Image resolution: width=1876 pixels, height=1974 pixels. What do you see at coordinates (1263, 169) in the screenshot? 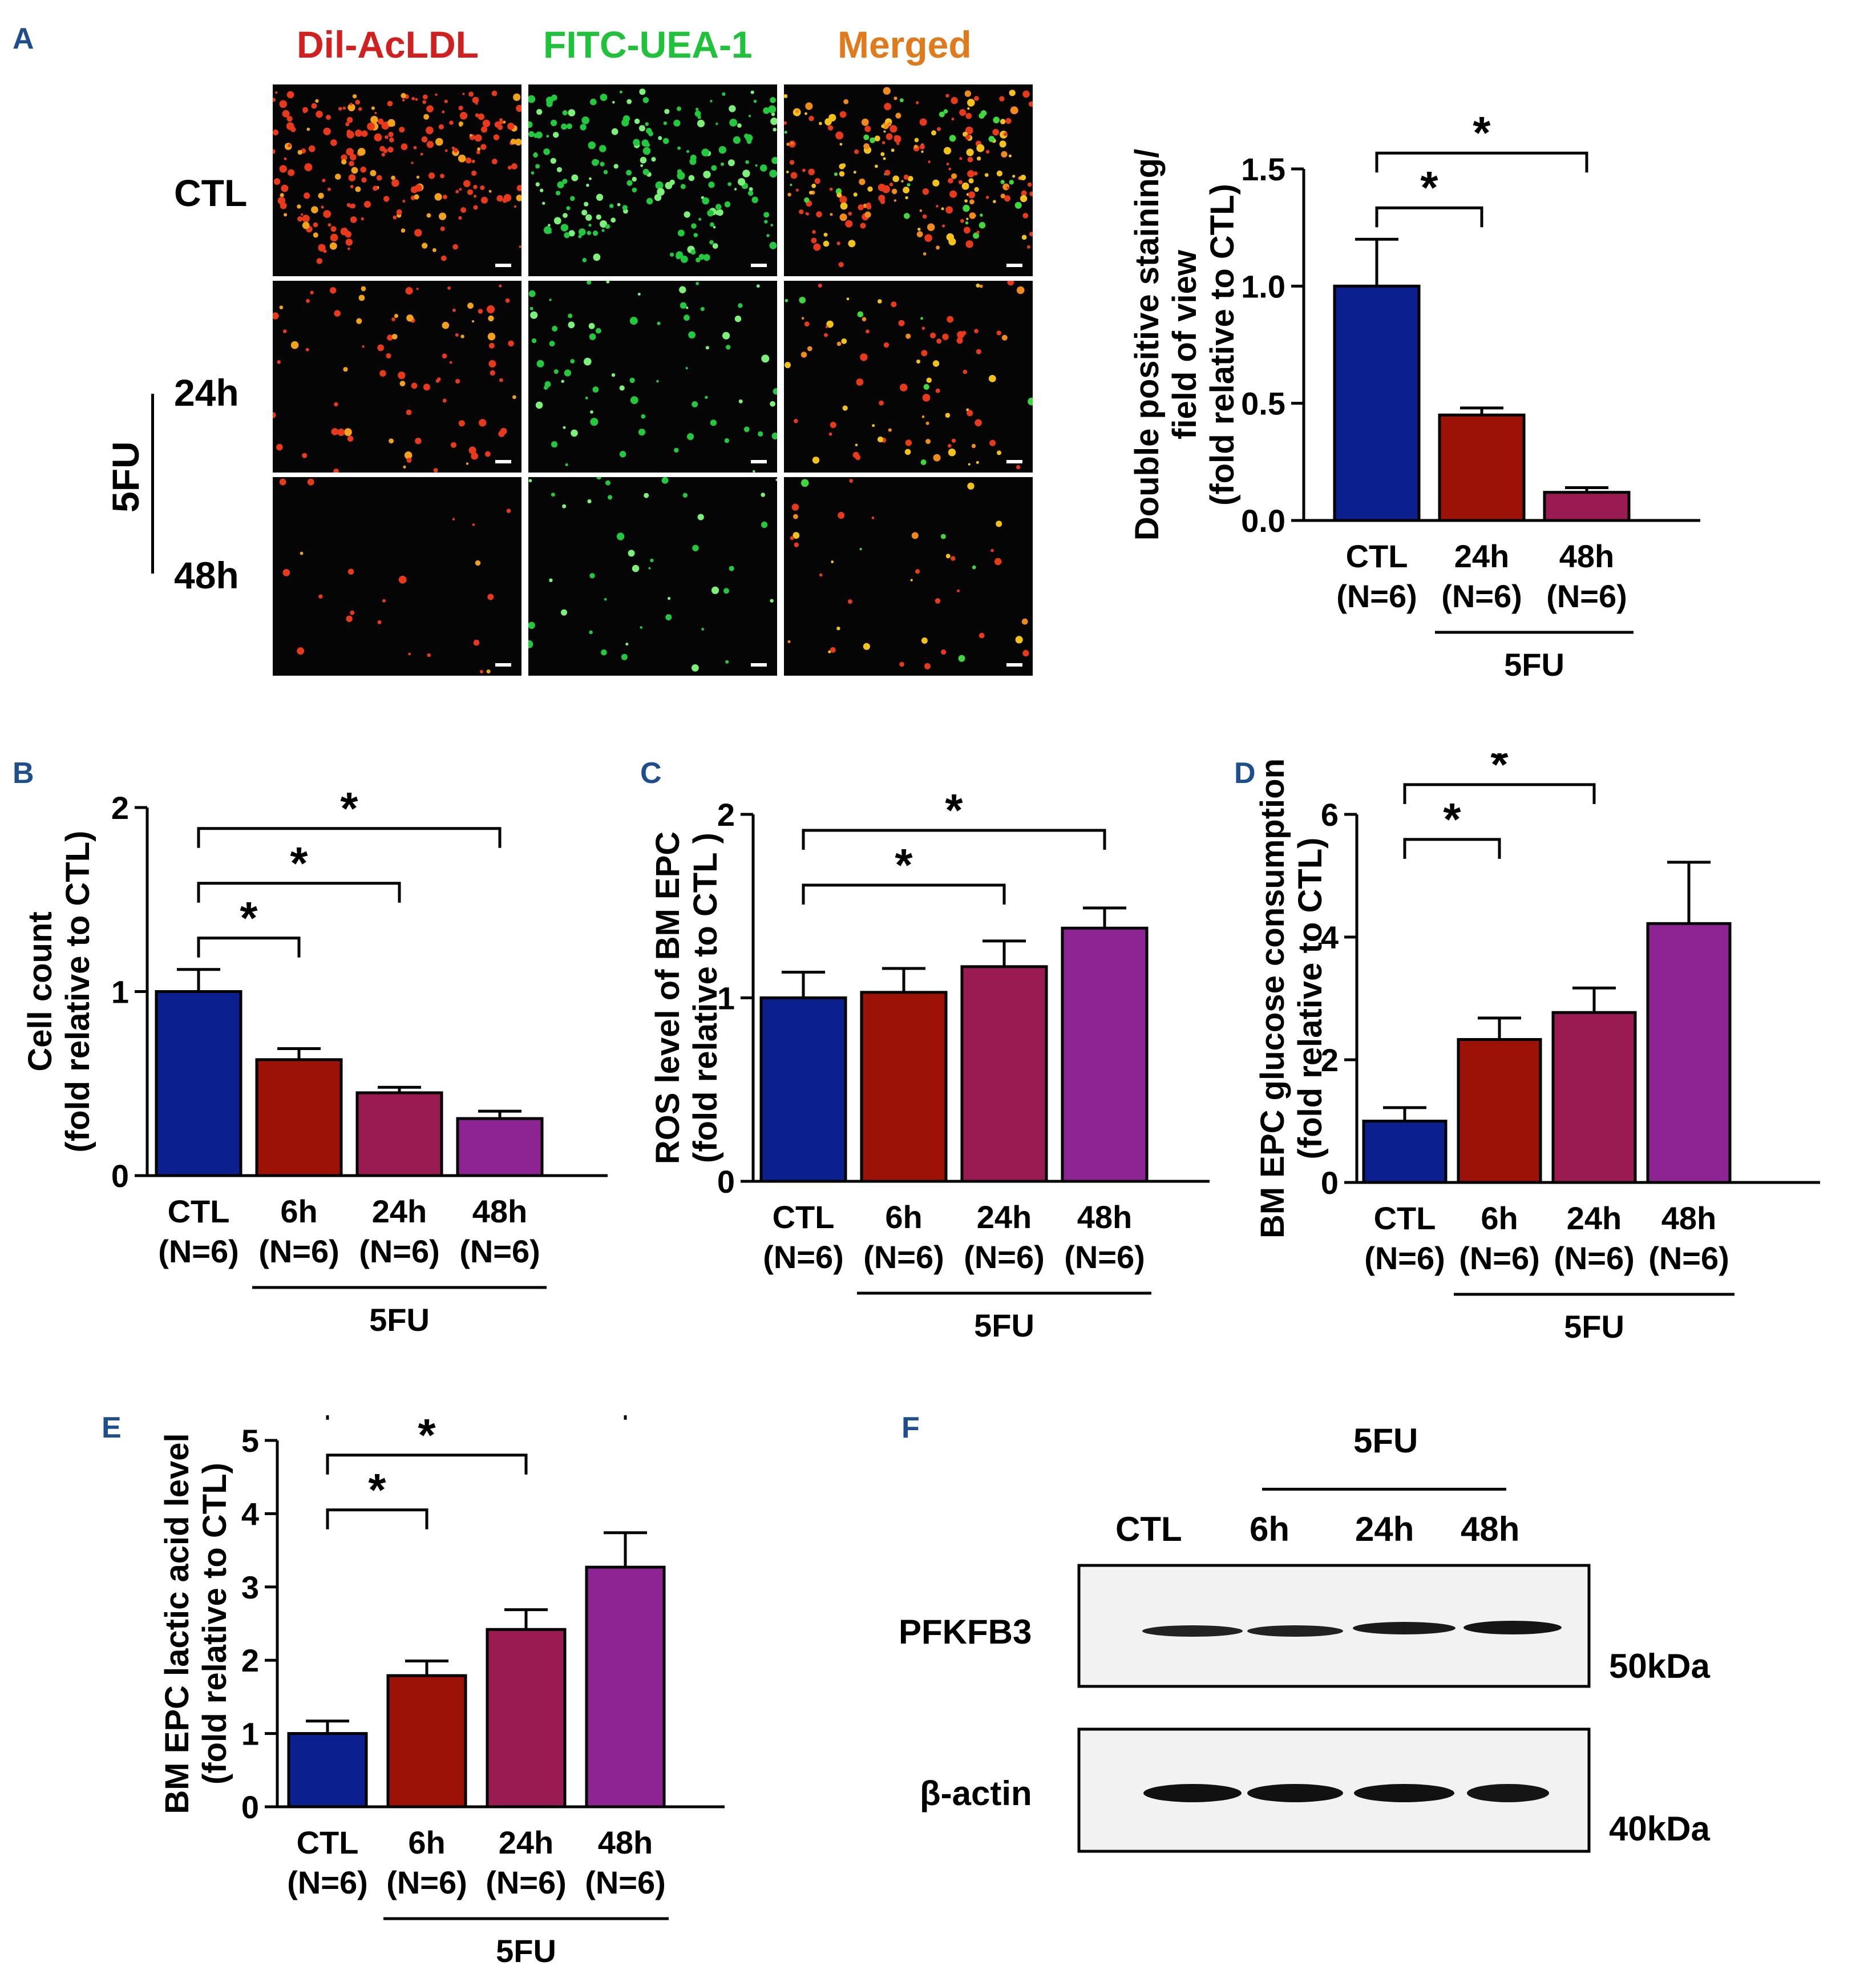
I see `y-tick-label: 1.5` at bounding box center [1263, 169].